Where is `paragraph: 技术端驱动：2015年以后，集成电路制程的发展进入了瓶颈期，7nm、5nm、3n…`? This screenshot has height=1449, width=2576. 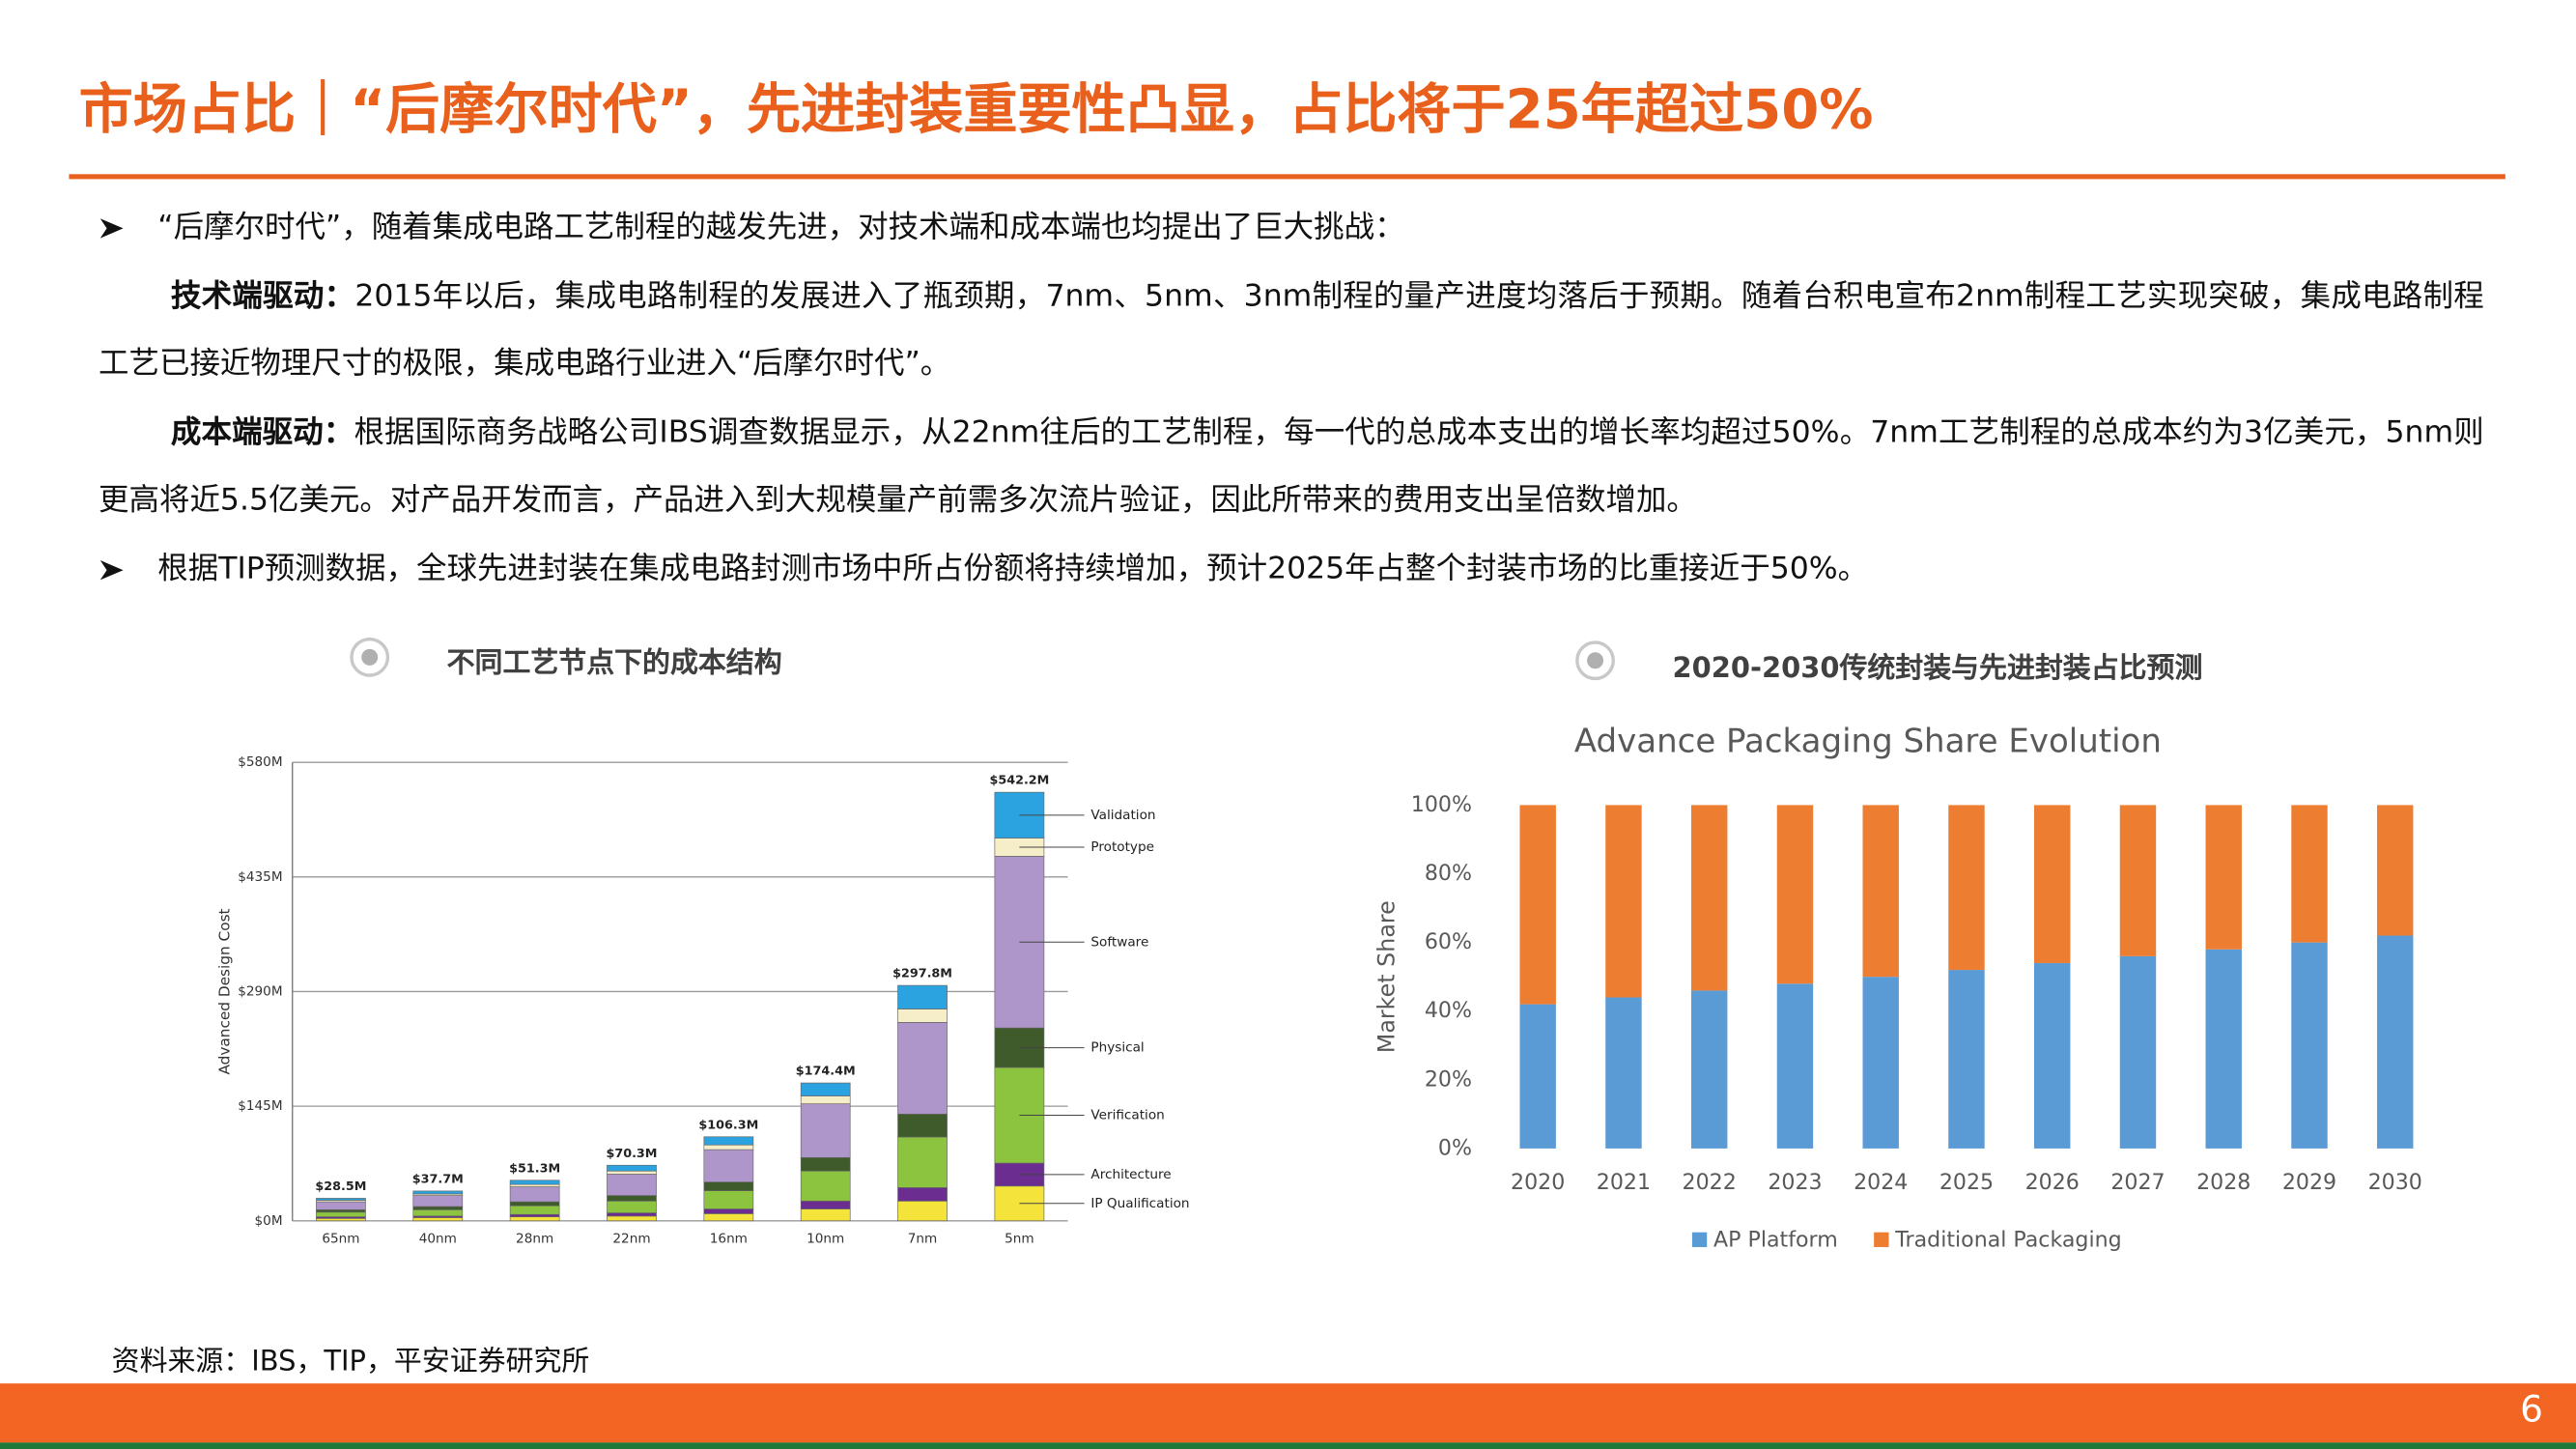 paragraph: 技术端驱动：2015年以后，集成电路制程的发展进入了瓶颈期，7nm、5nm、3n… is located at coordinates (1291, 330).